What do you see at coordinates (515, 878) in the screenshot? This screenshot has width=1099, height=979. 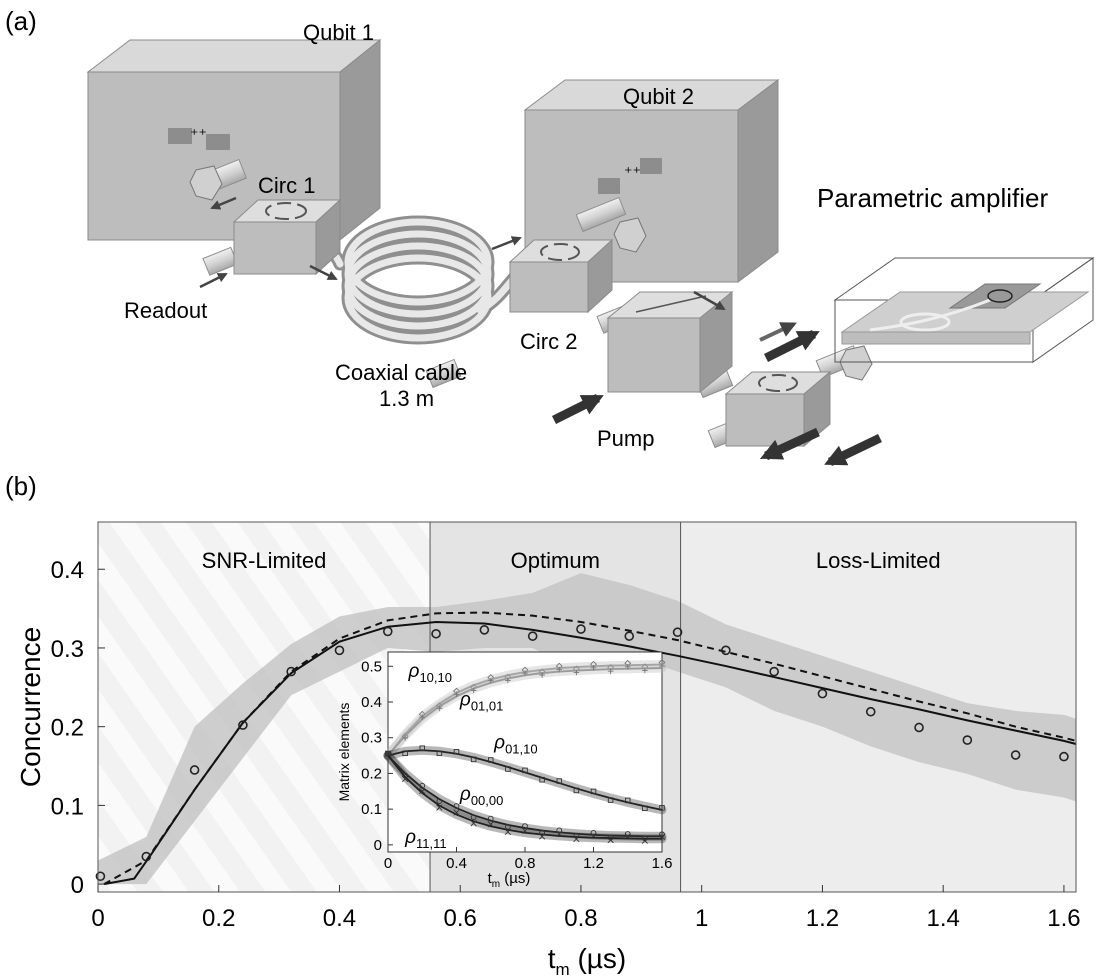 I see `inset-x-axis-label-unit: (µs)` at bounding box center [515, 878].